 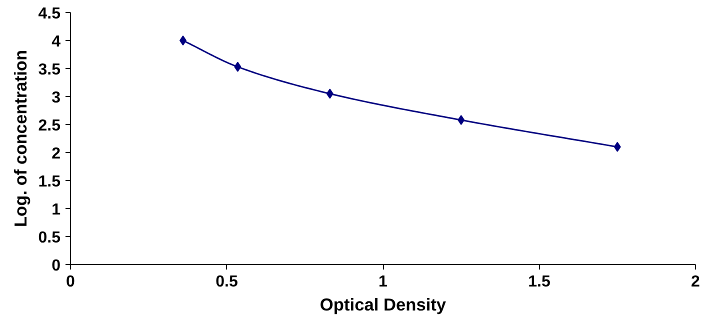 What do you see at coordinates (56, 98) in the screenshot?
I see `y-tick-label: 3` at bounding box center [56, 98].